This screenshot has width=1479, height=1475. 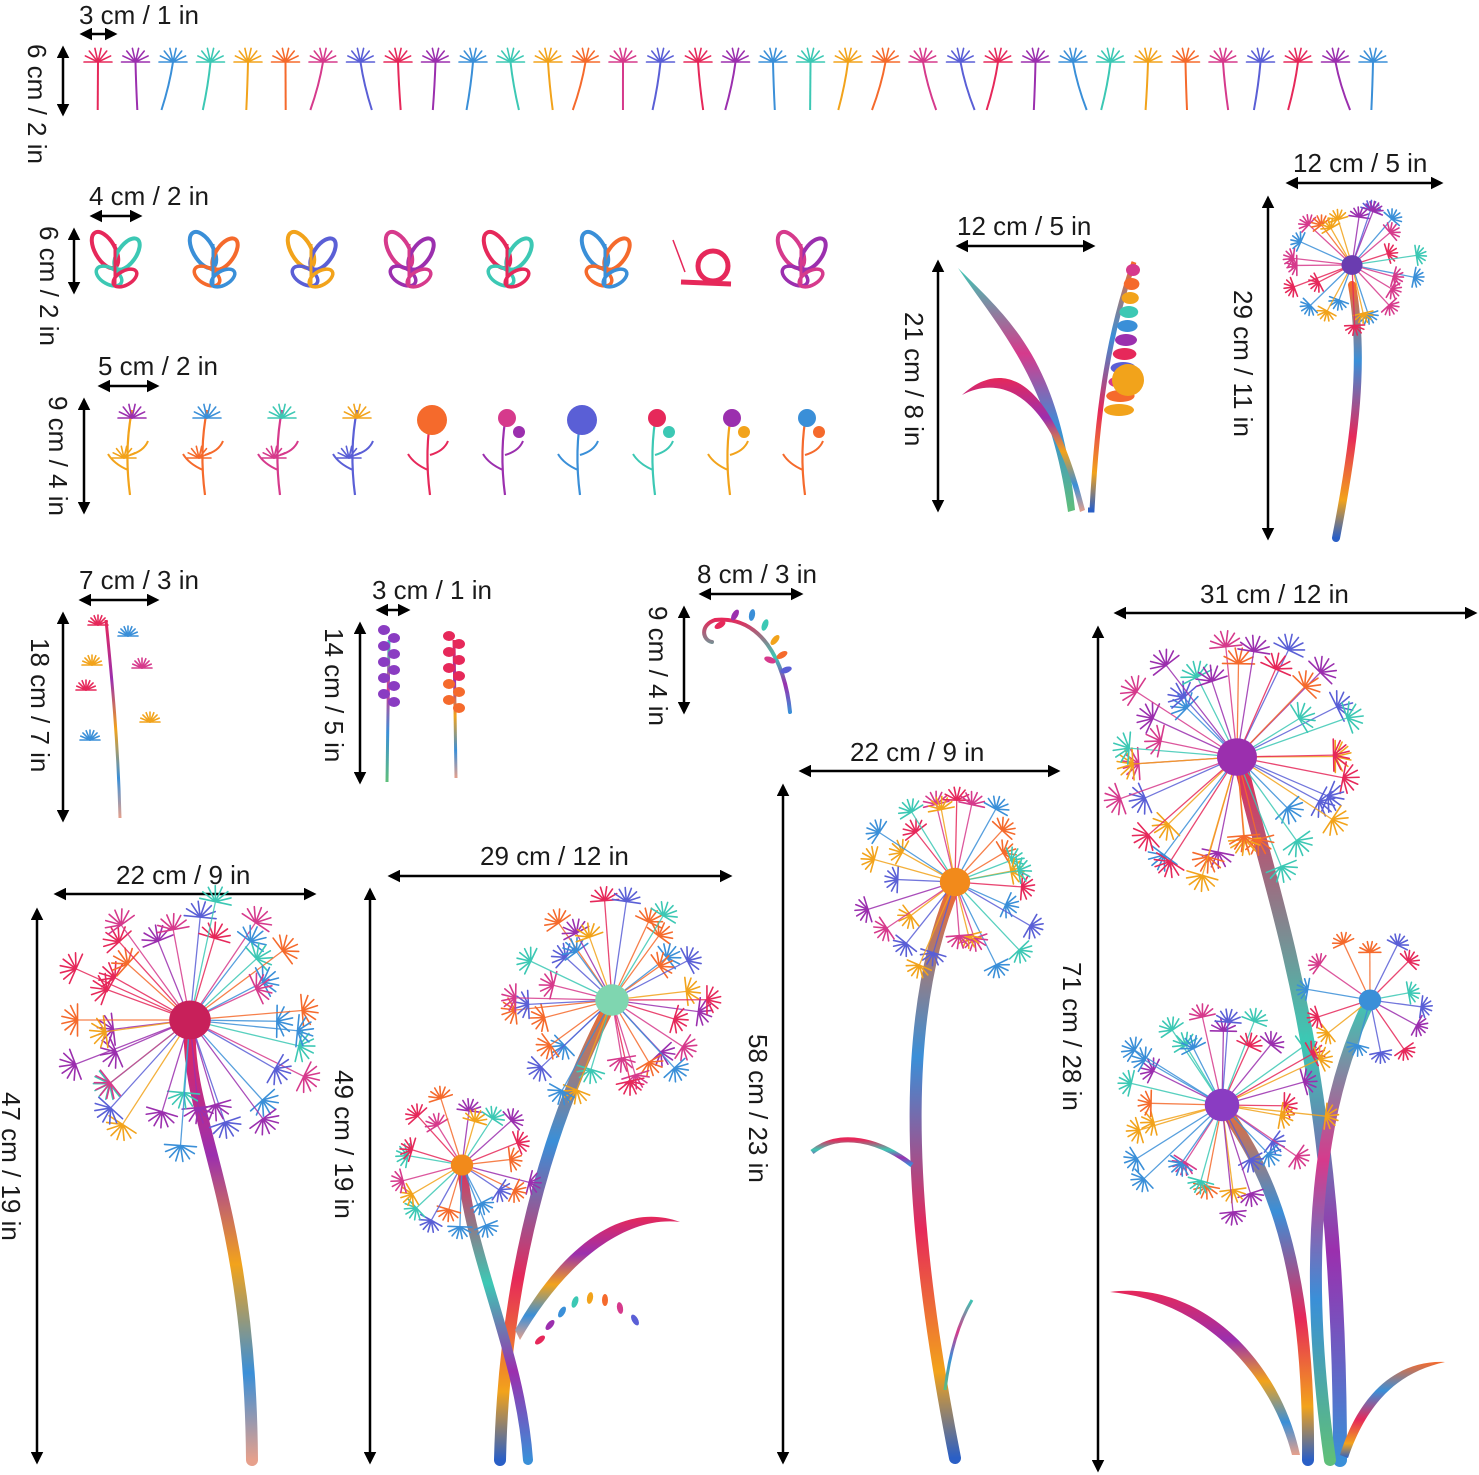 I want to click on dandelion-single-decal, so click(x=189, y=1175).